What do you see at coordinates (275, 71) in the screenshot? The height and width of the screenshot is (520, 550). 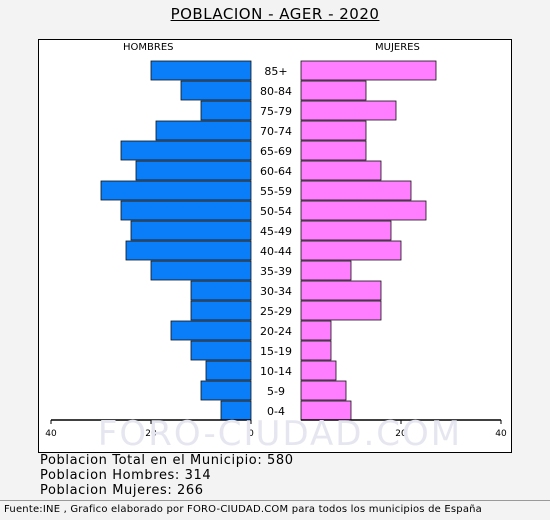 I see `age-label-85+: 85+` at bounding box center [275, 71].